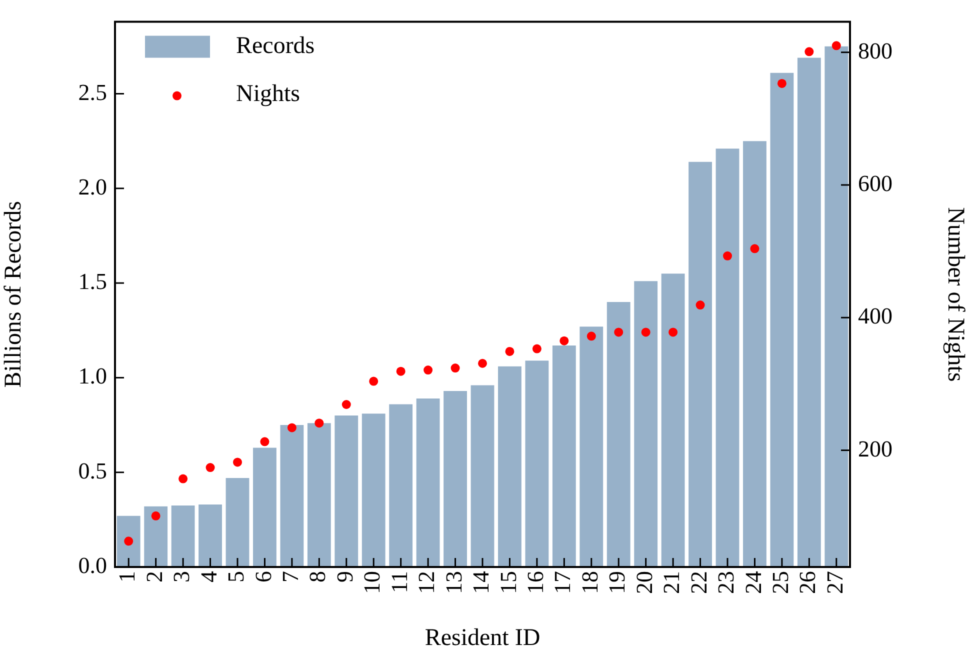  Describe the element at coordinates (181, 576) in the screenshot. I see `x-tick-label: 3` at that location.